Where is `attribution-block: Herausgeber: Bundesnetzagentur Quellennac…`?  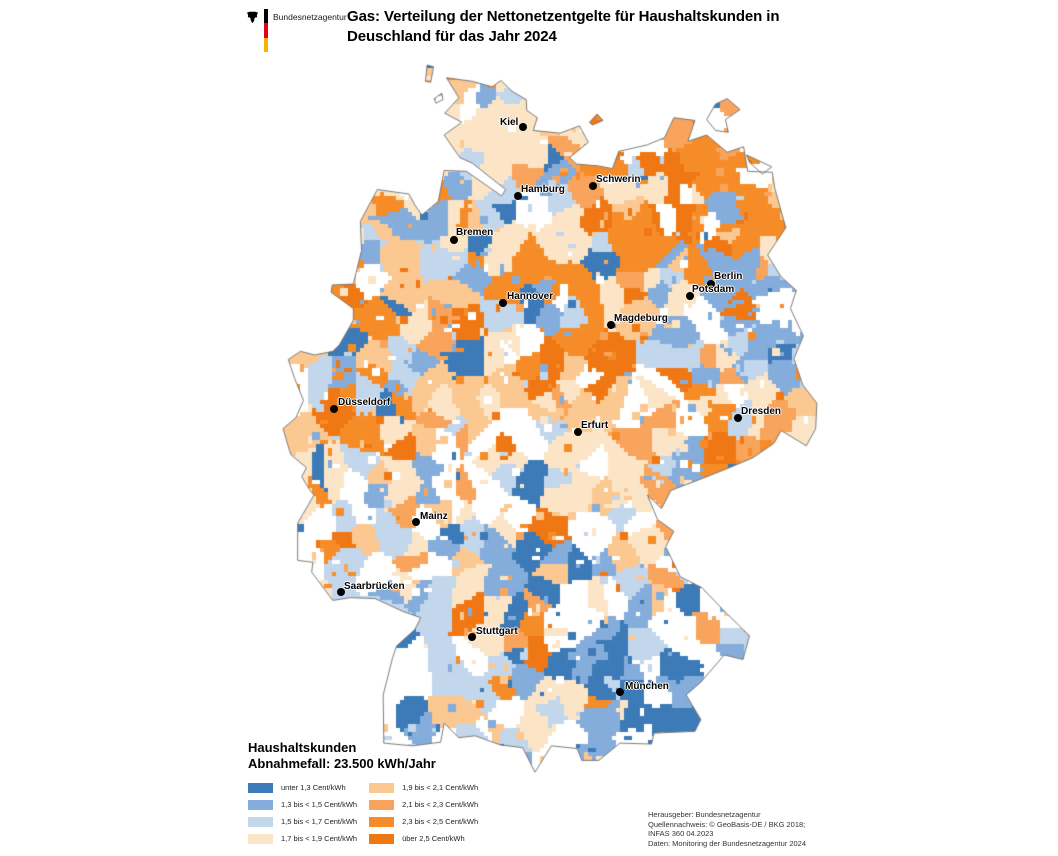
attribution-block: Herausgeber: Bundesnetzagentur Quellennac… is located at coordinates (727, 829).